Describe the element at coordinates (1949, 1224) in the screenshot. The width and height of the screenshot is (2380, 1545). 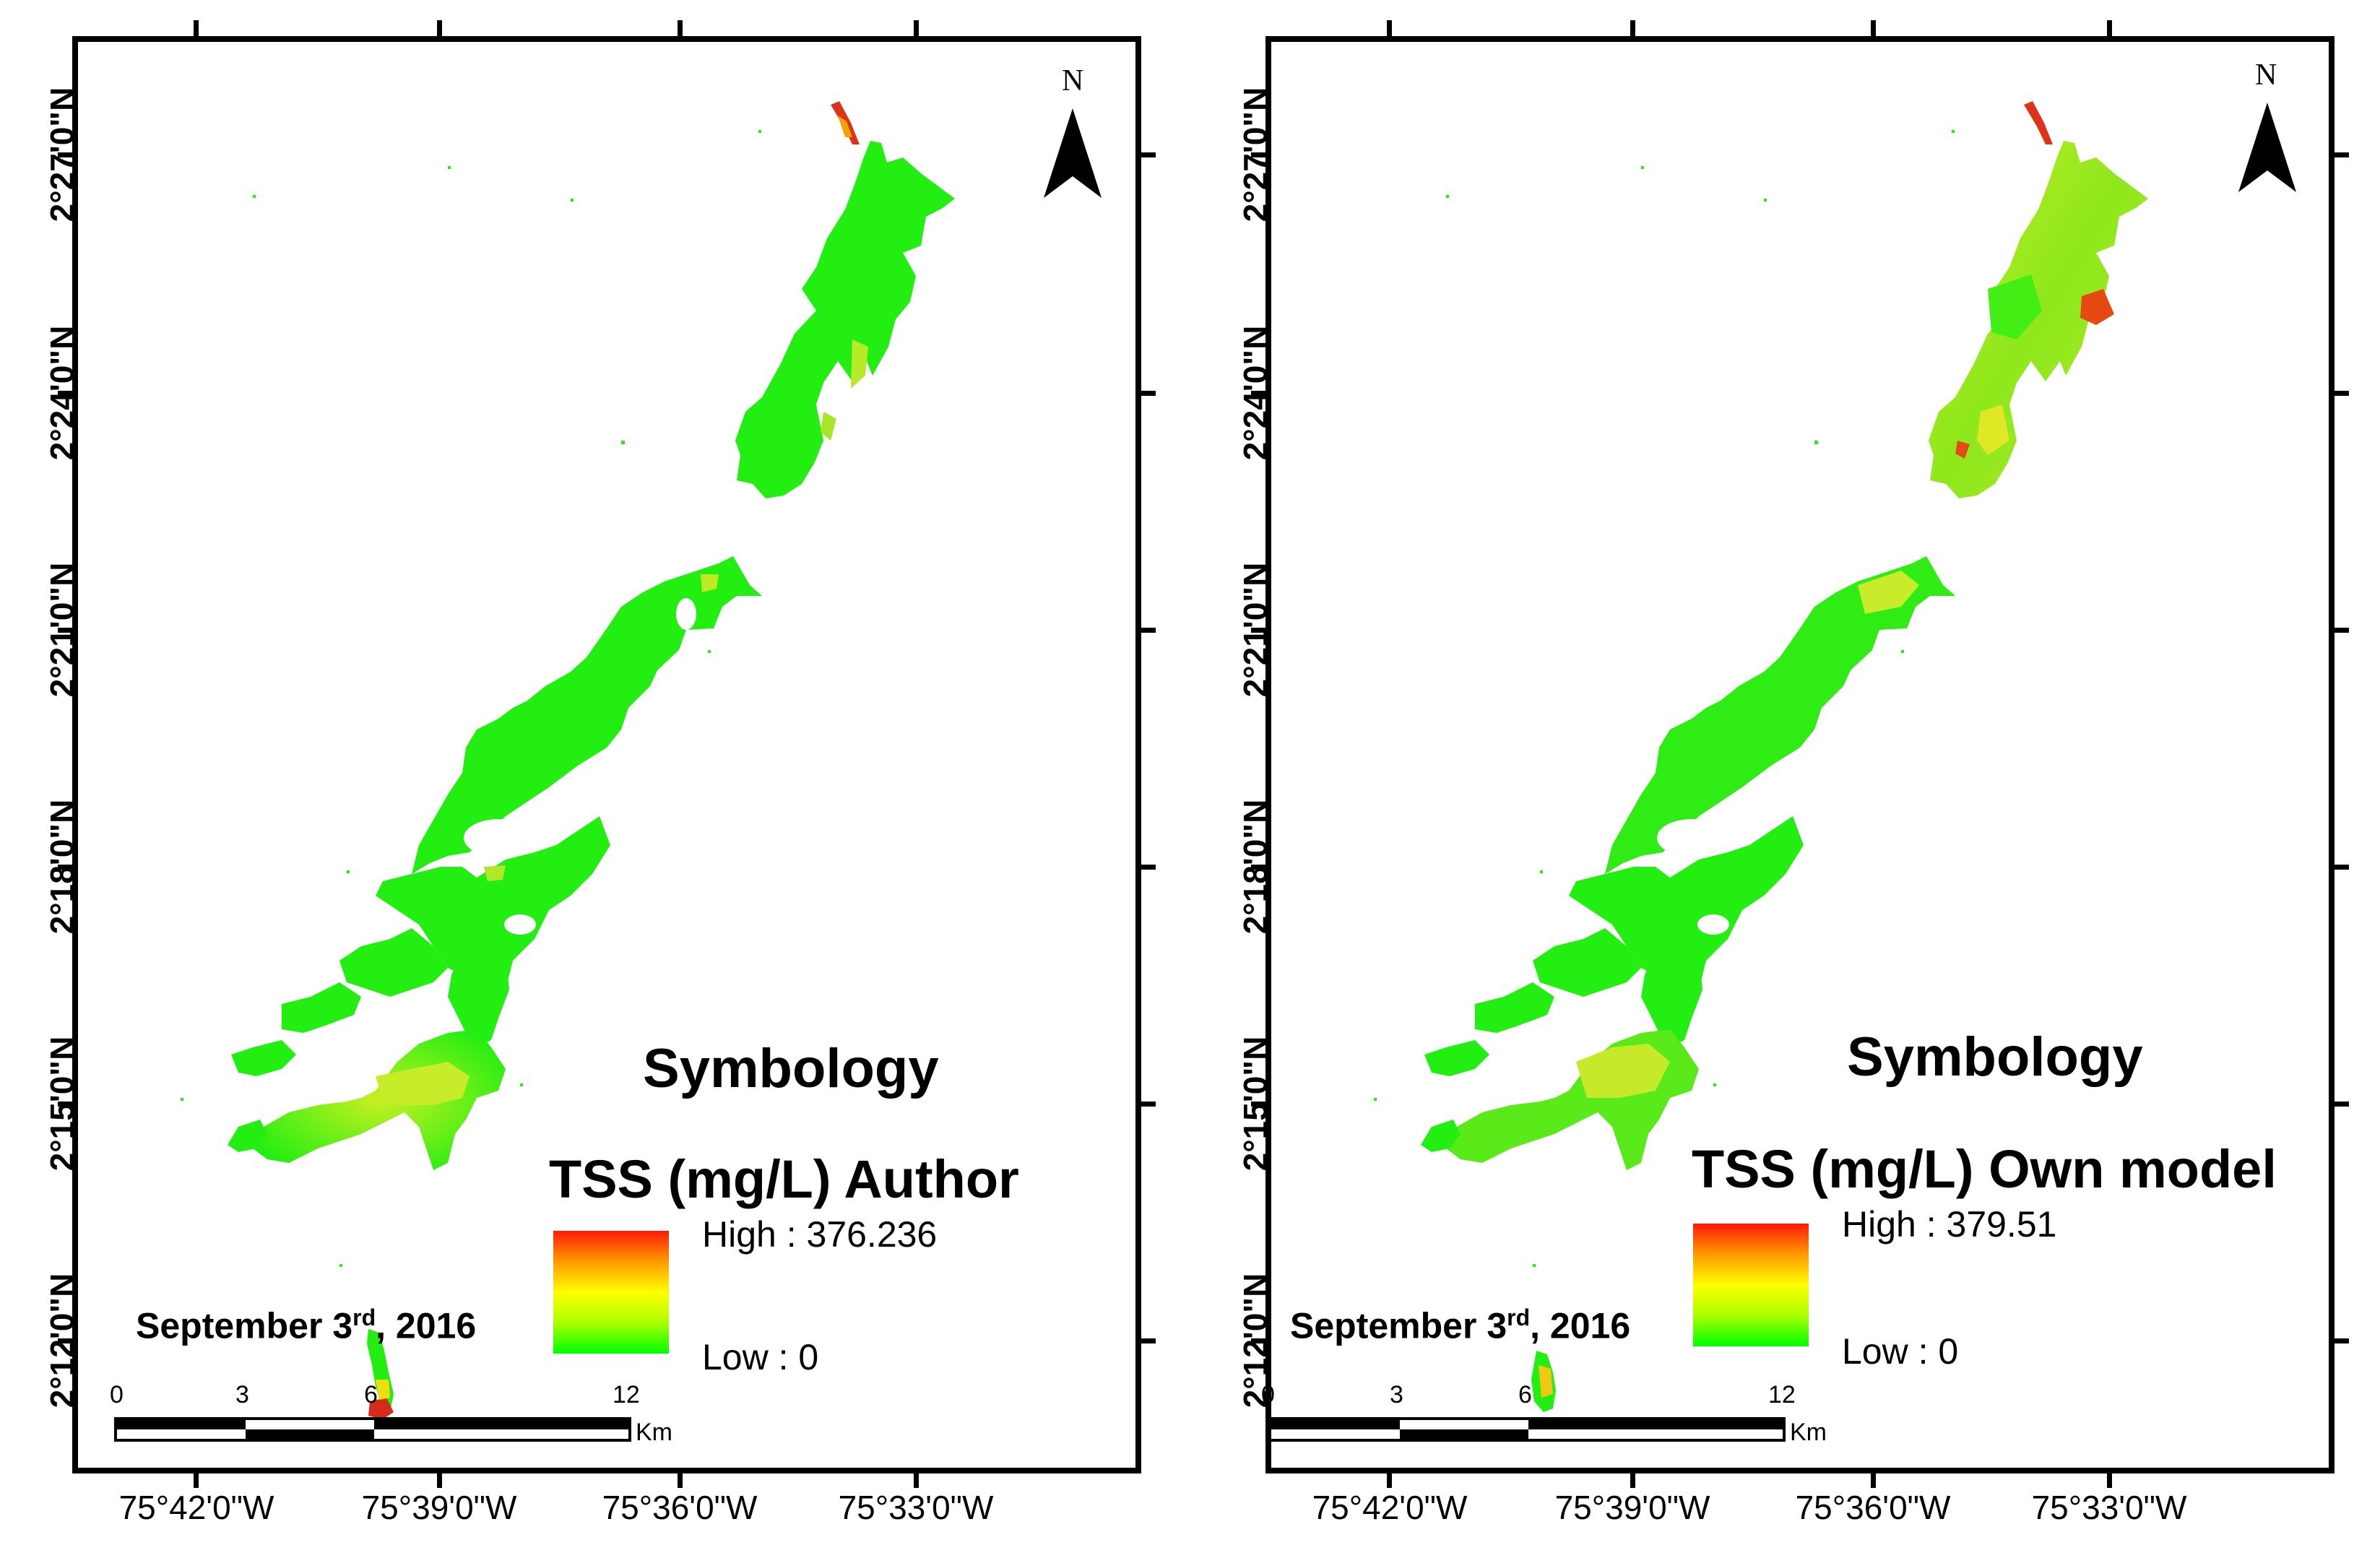
I see `legend-high-label: High : 379.51` at that location.